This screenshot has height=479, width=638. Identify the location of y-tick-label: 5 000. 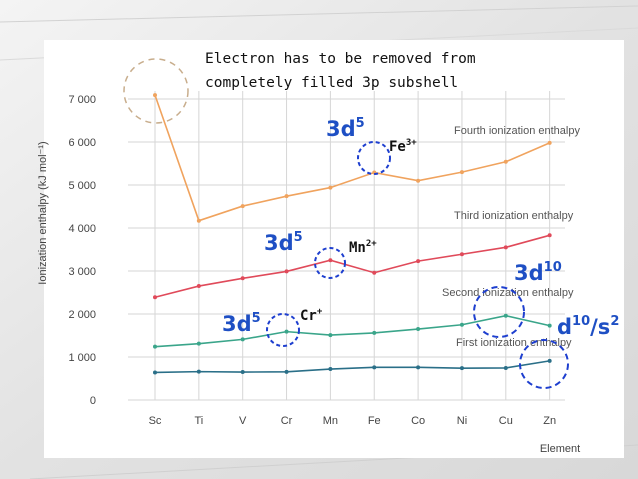
(82, 186).